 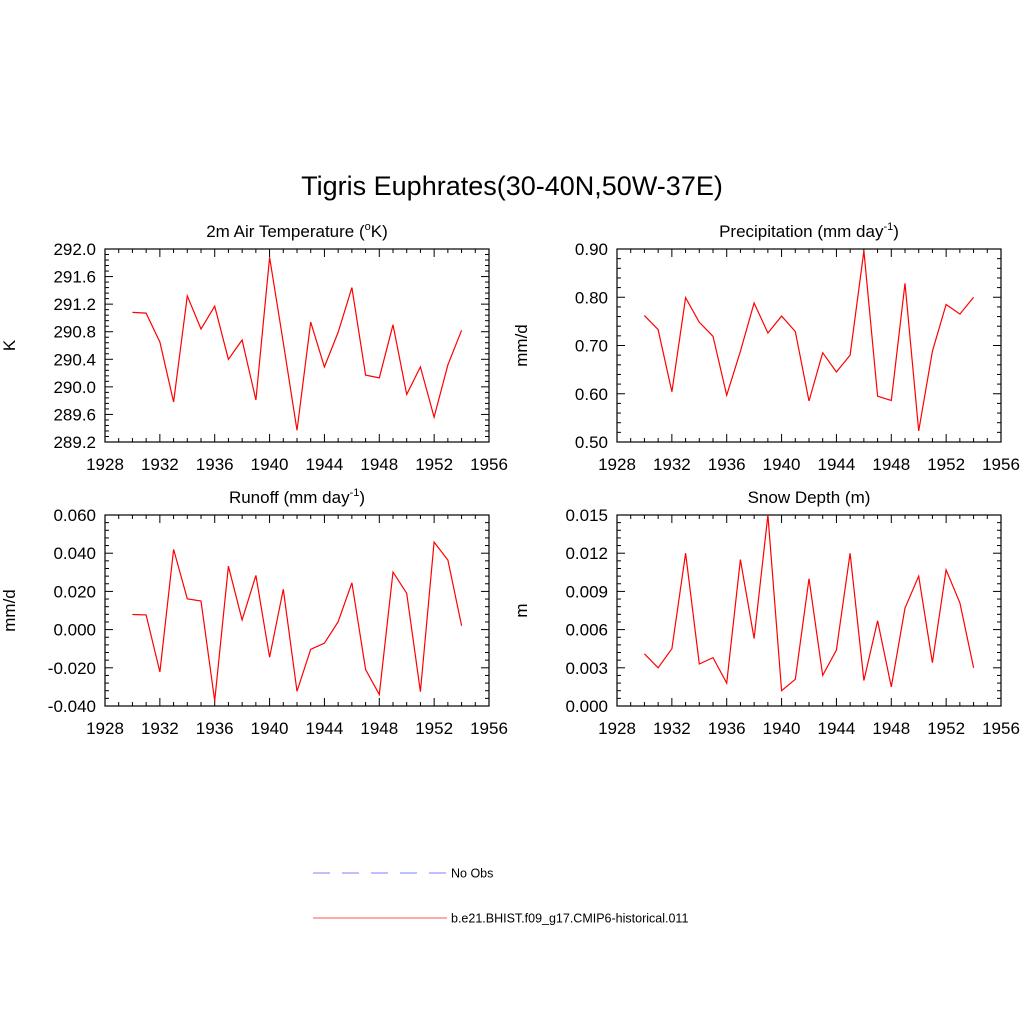 What do you see at coordinates (74, 277) in the screenshot?
I see `y-tick-label: 291.6` at bounding box center [74, 277].